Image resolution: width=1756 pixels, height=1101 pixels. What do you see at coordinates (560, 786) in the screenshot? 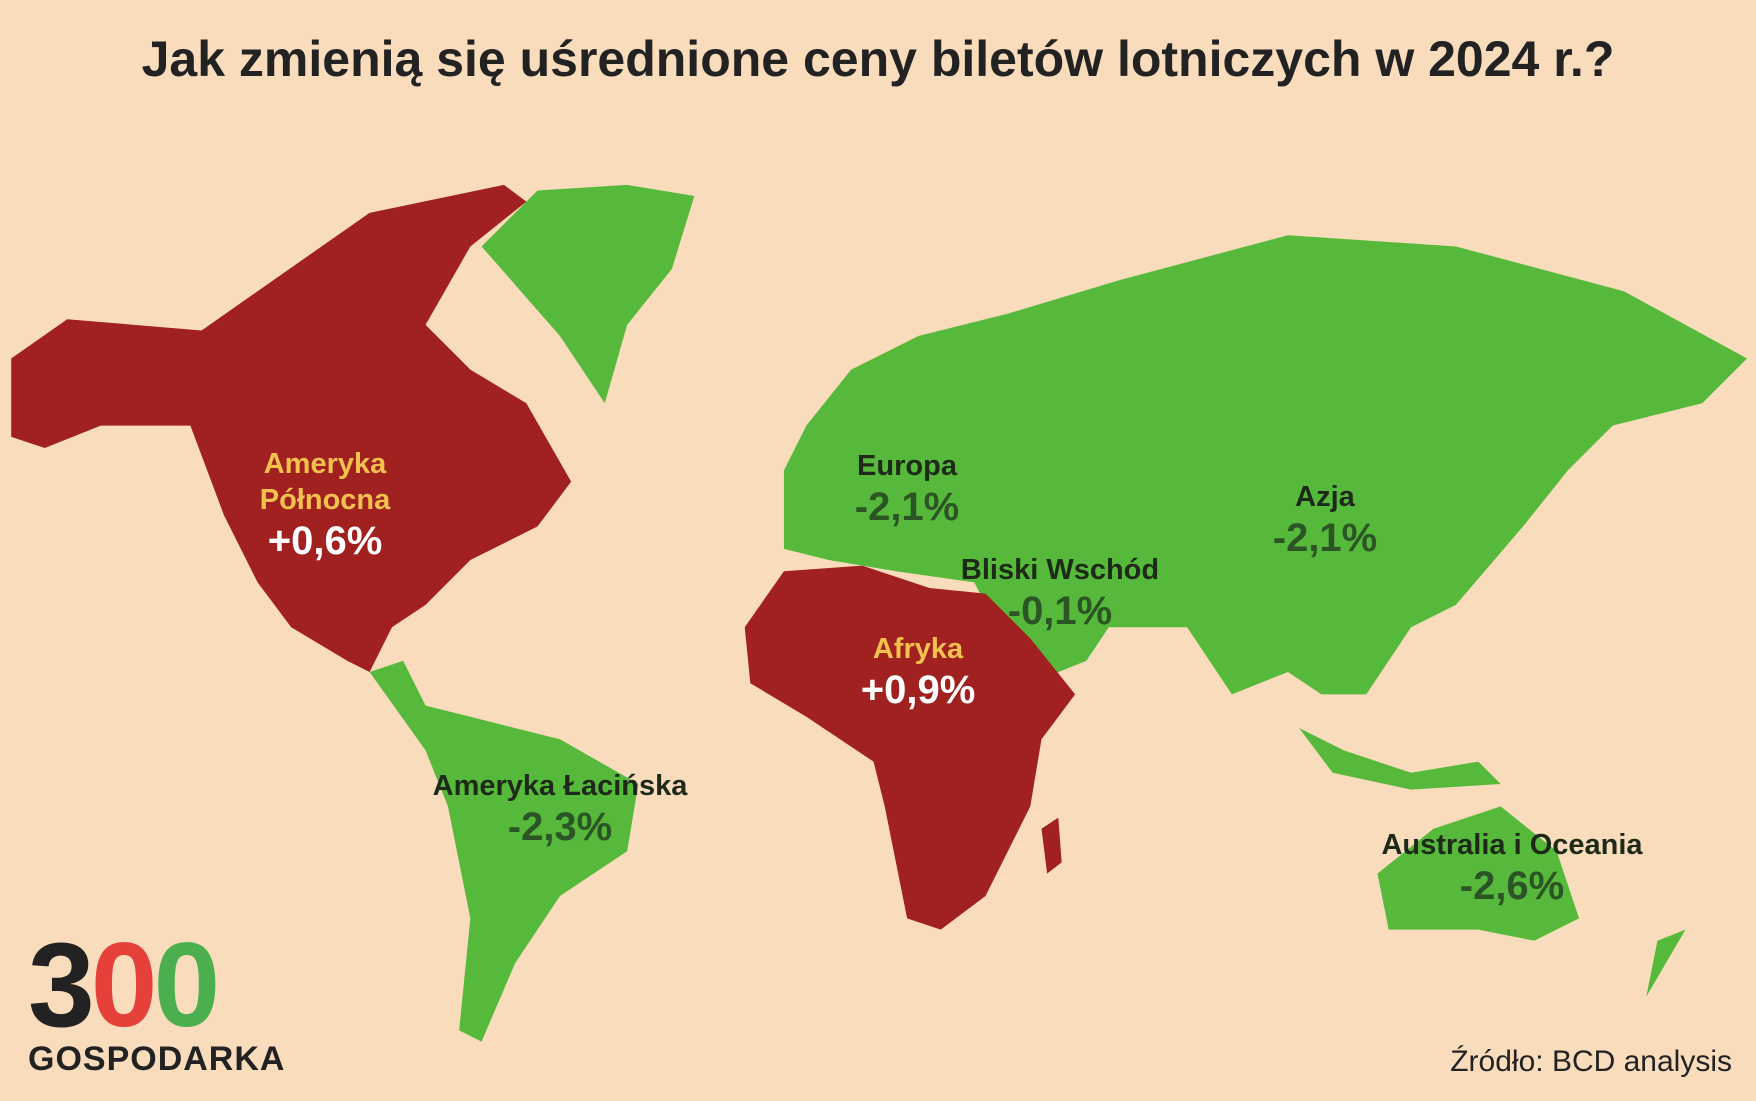
I see `region-name: Ameryka Łacińska` at bounding box center [560, 786].